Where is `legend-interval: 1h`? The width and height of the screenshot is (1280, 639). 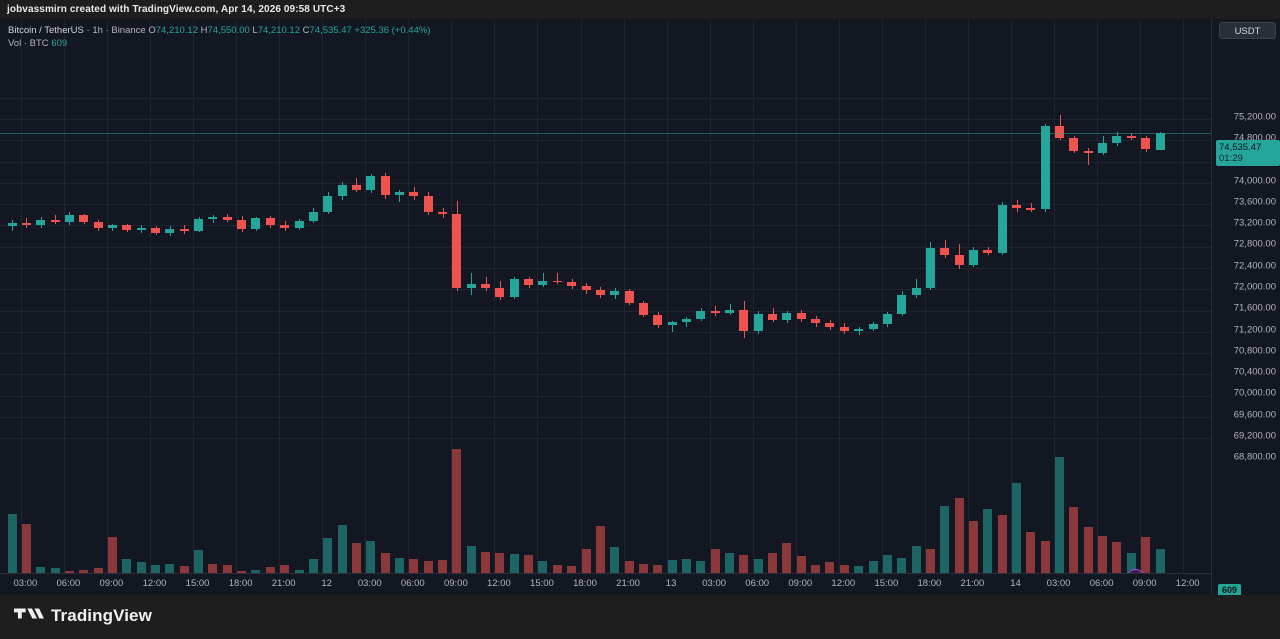 legend-interval: 1h is located at coordinates (97, 30).